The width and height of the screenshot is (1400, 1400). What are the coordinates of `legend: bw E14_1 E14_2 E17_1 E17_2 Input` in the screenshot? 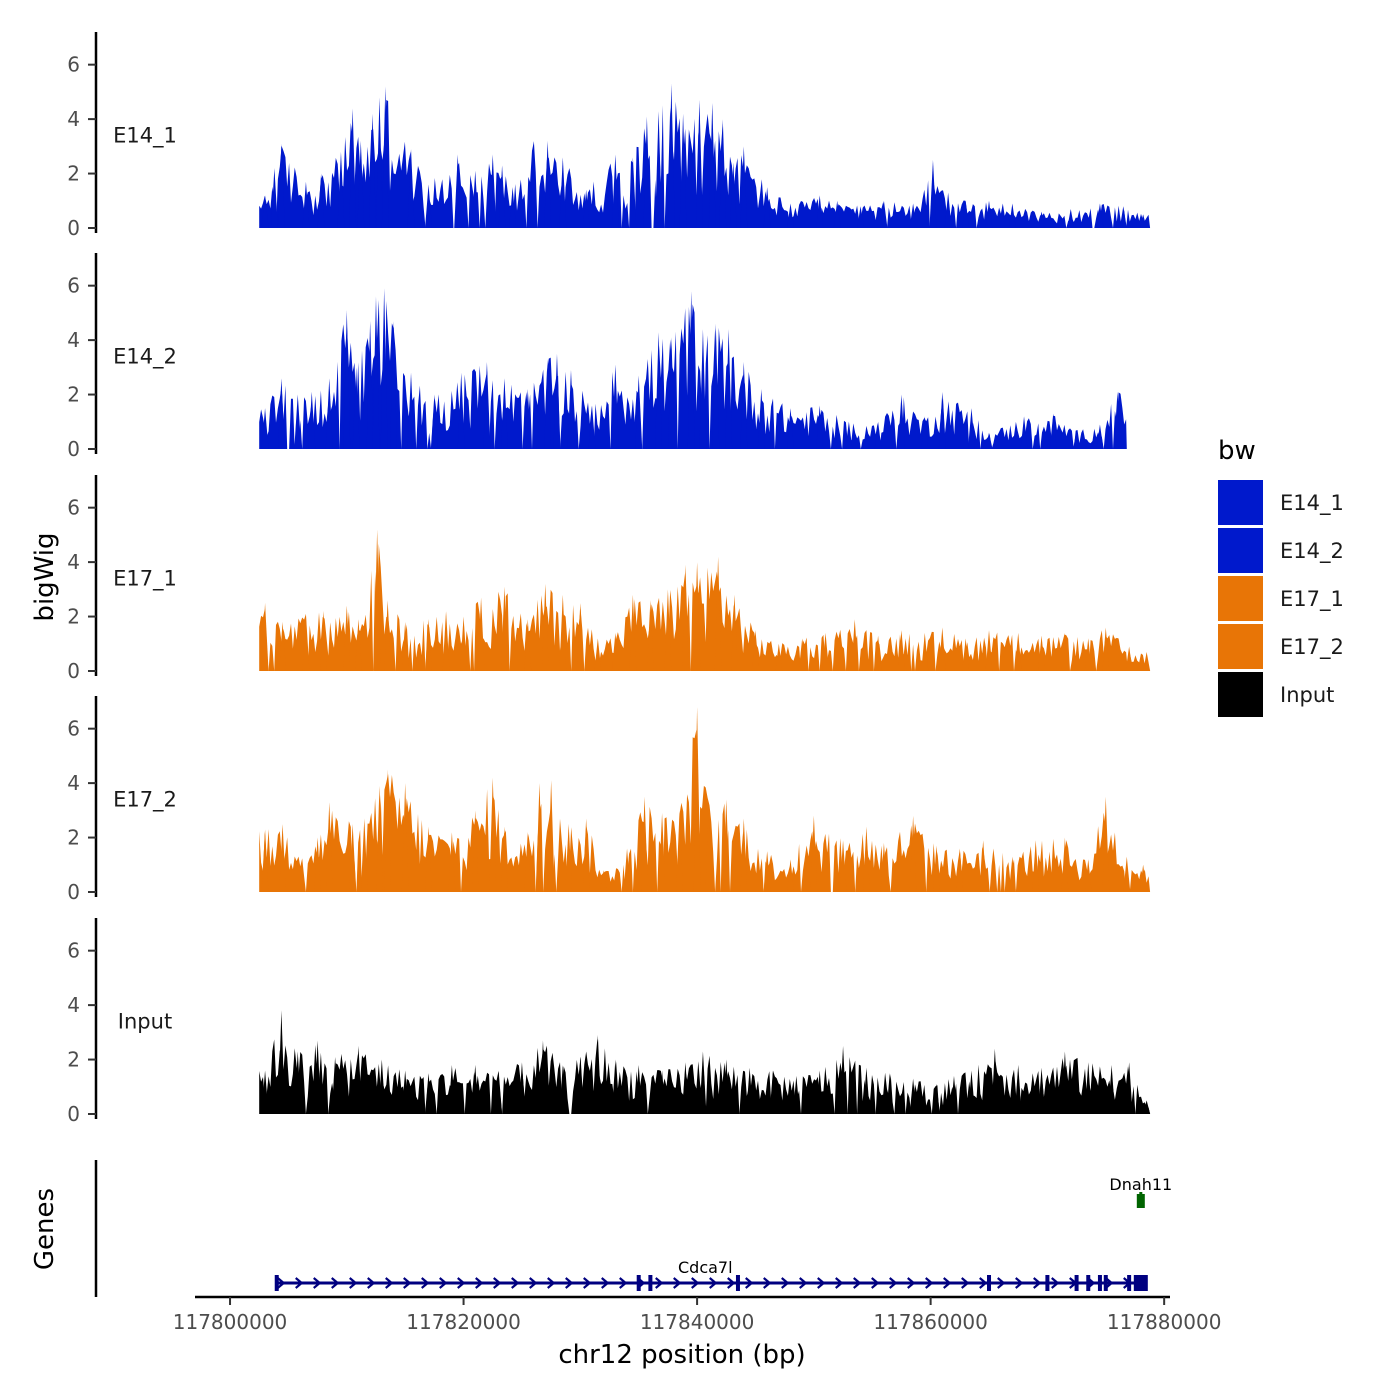 It's located at (1281, 576).